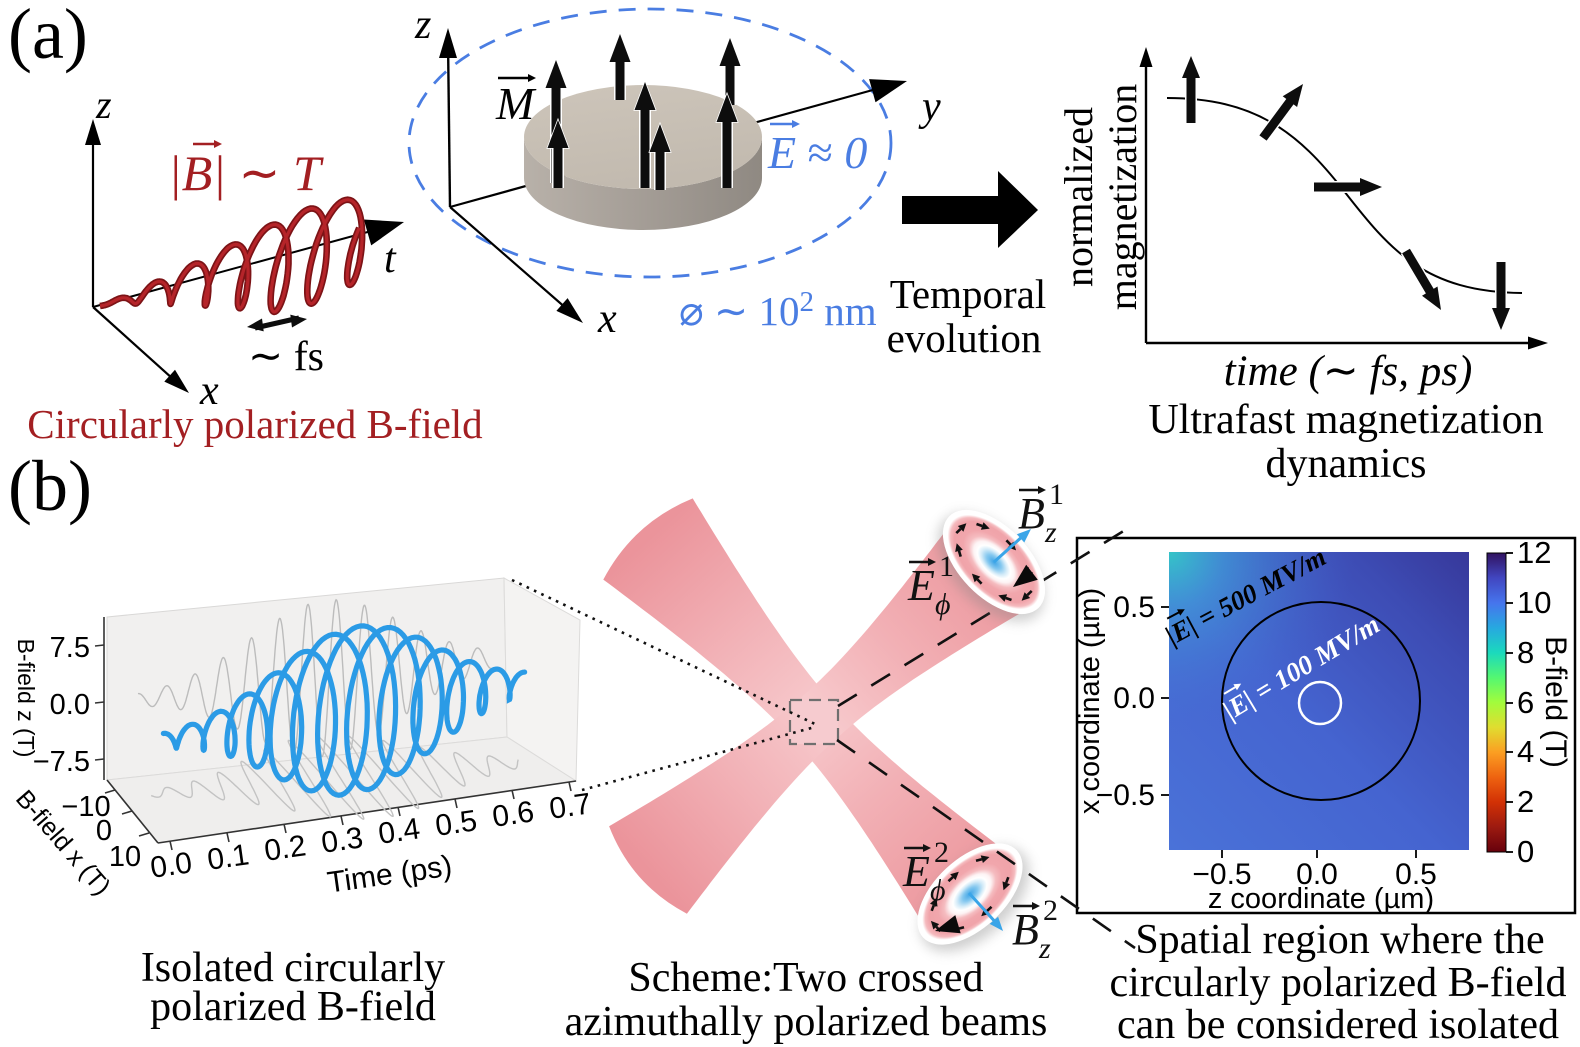  Describe the element at coordinates (1346, 464) in the screenshot. I see `svg-text: dynamics` at that location.